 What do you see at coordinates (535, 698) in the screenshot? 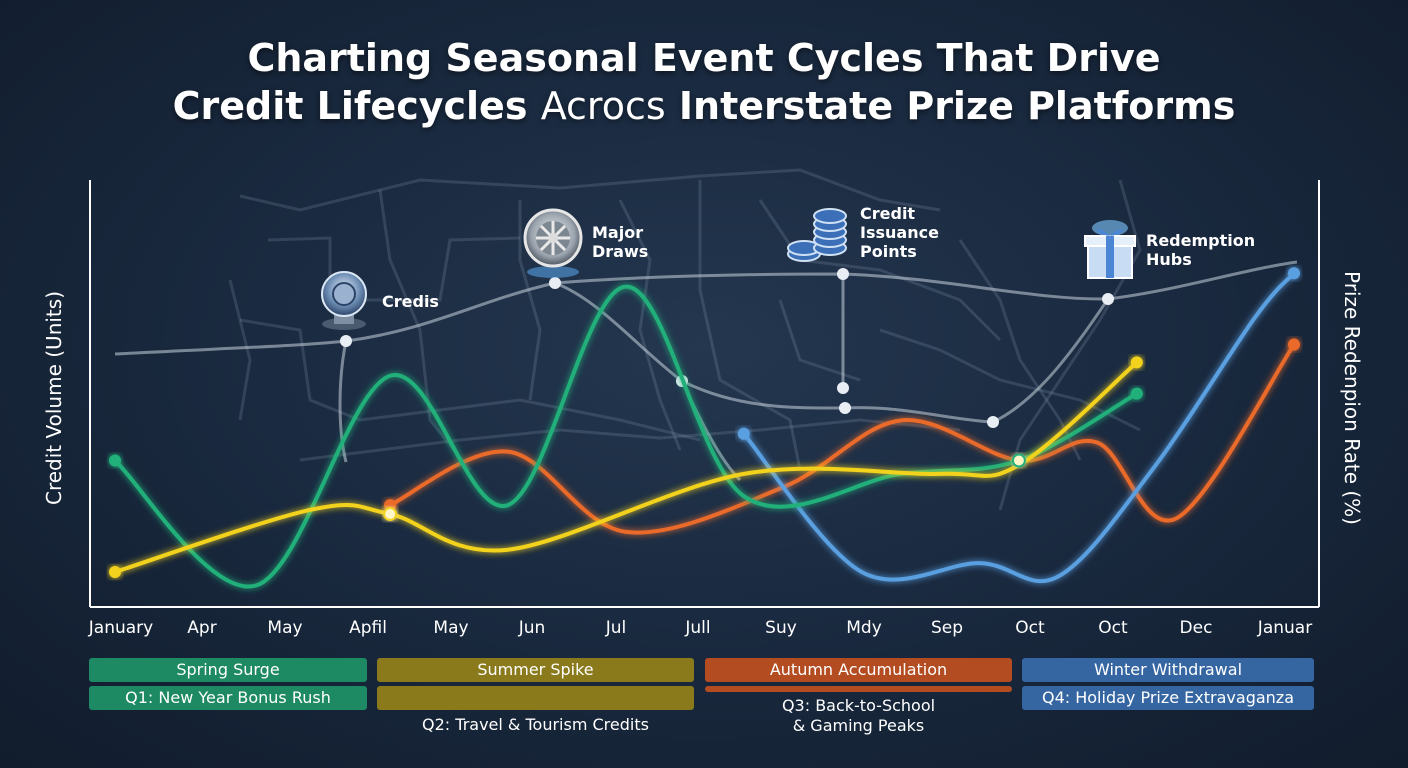
I see `band-summer-sub-bar` at bounding box center [535, 698].